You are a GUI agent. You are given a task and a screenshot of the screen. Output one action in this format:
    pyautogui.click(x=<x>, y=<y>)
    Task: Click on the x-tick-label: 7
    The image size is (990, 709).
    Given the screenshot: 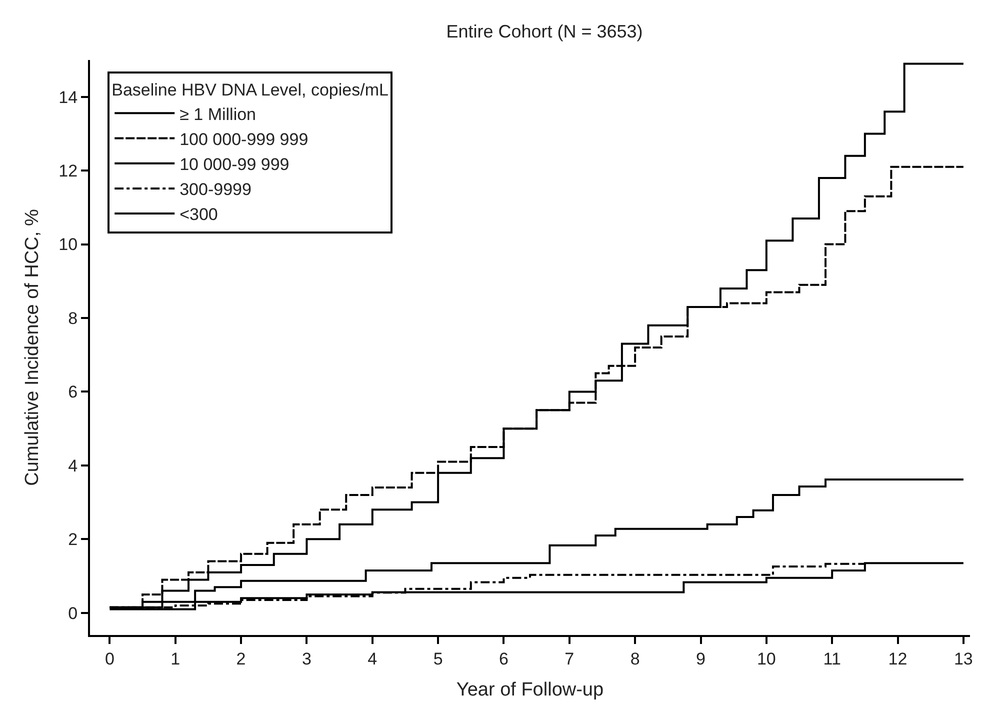 What is the action you would take?
    pyautogui.click(x=569, y=658)
    